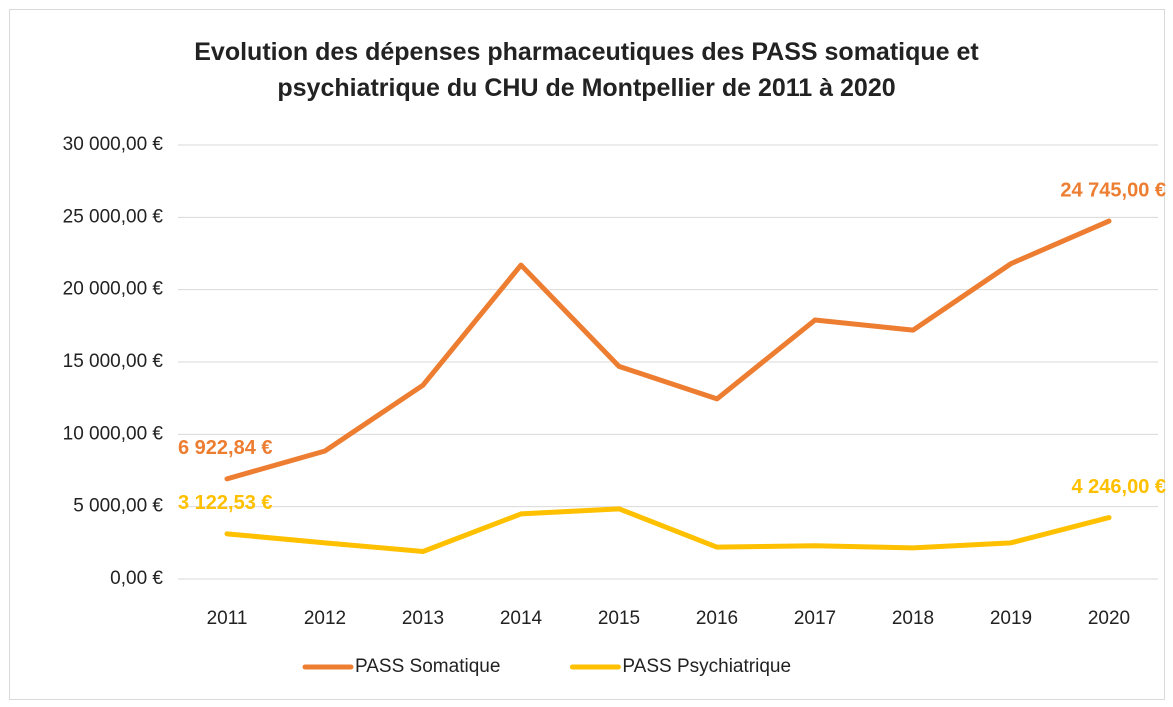 This screenshot has width=1173, height=707. What do you see at coordinates (913, 618) in the screenshot?
I see `x-tick-label: 2018` at bounding box center [913, 618].